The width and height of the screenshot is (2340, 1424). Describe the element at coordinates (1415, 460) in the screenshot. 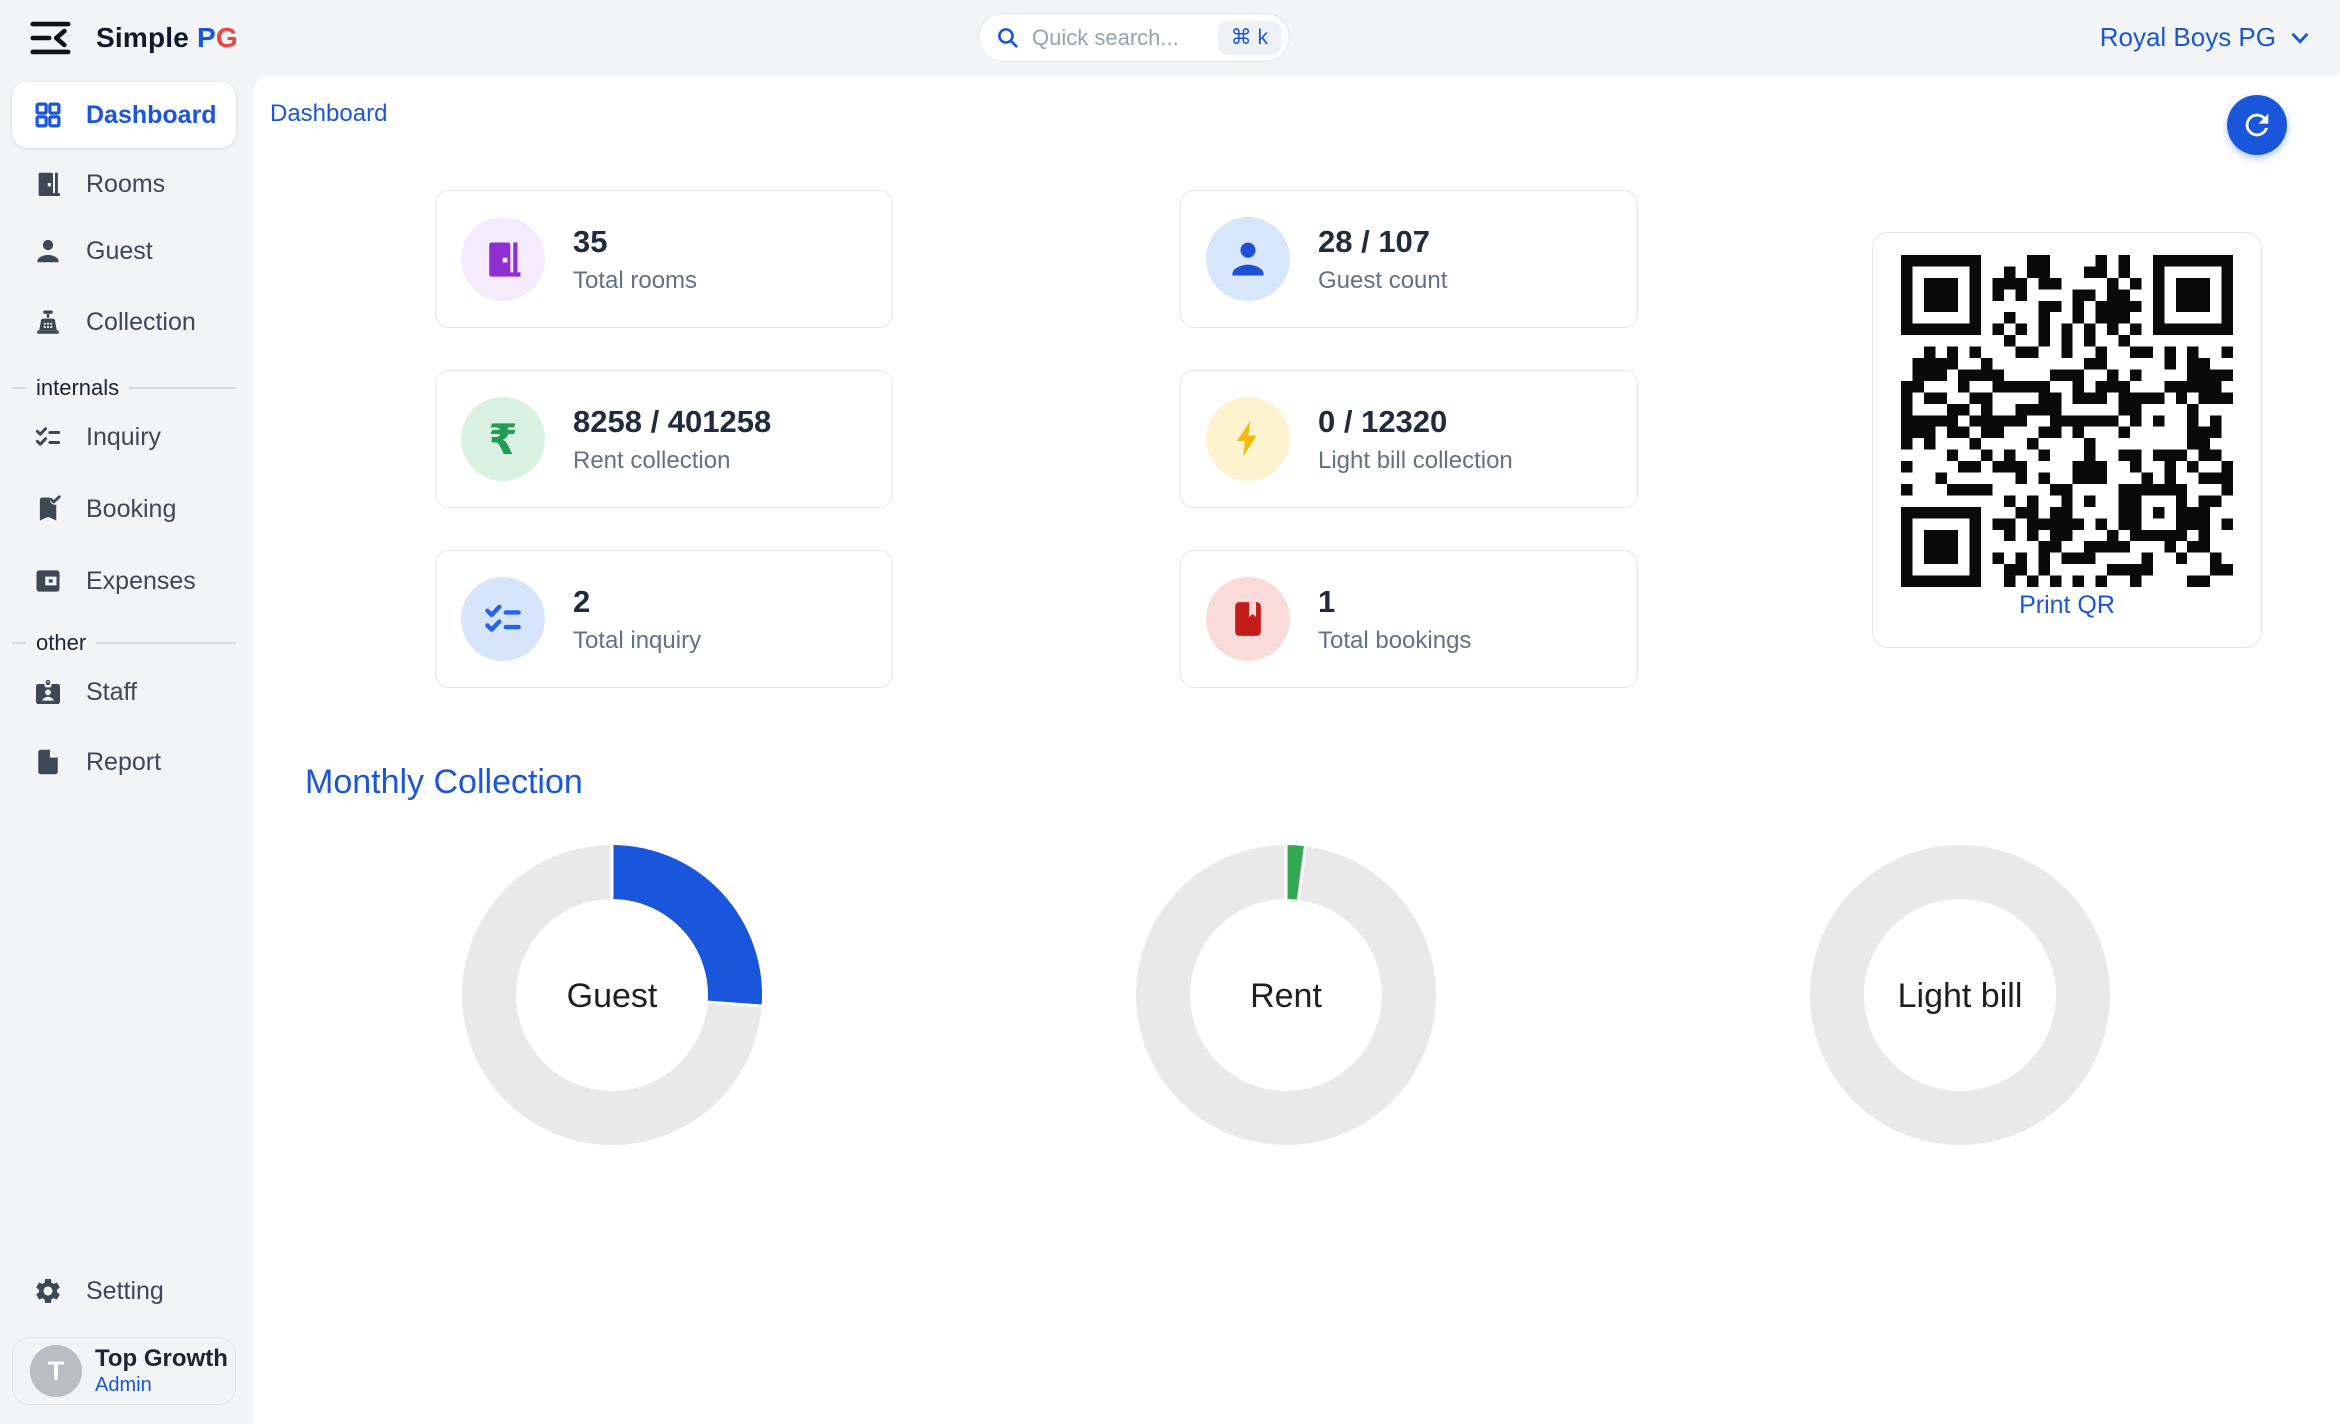

I see `stat-label: Light bill collection` at that location.